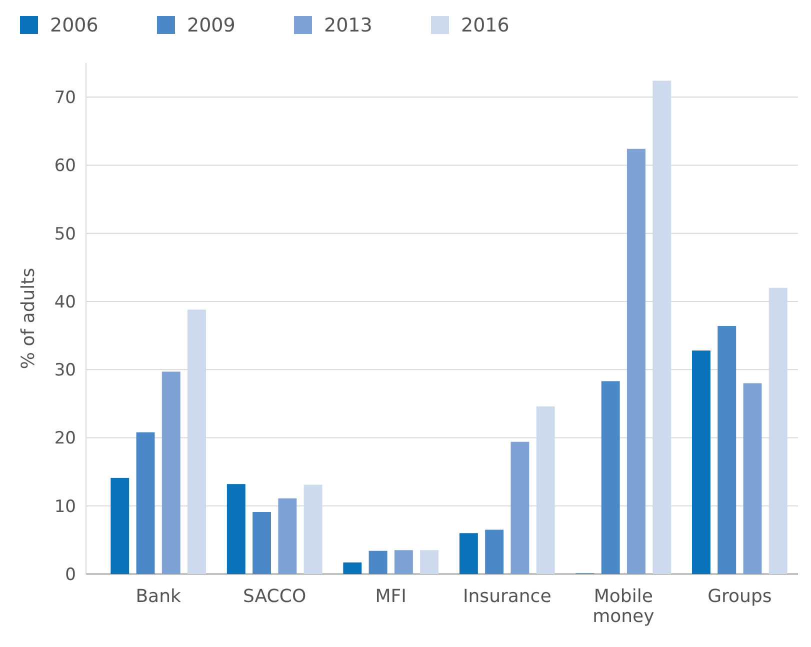 This screenshot has height=647, width=811. Describe the element at coordinates (70, 574) in the screenshot. I see `y-tick-label: 0` at that location.